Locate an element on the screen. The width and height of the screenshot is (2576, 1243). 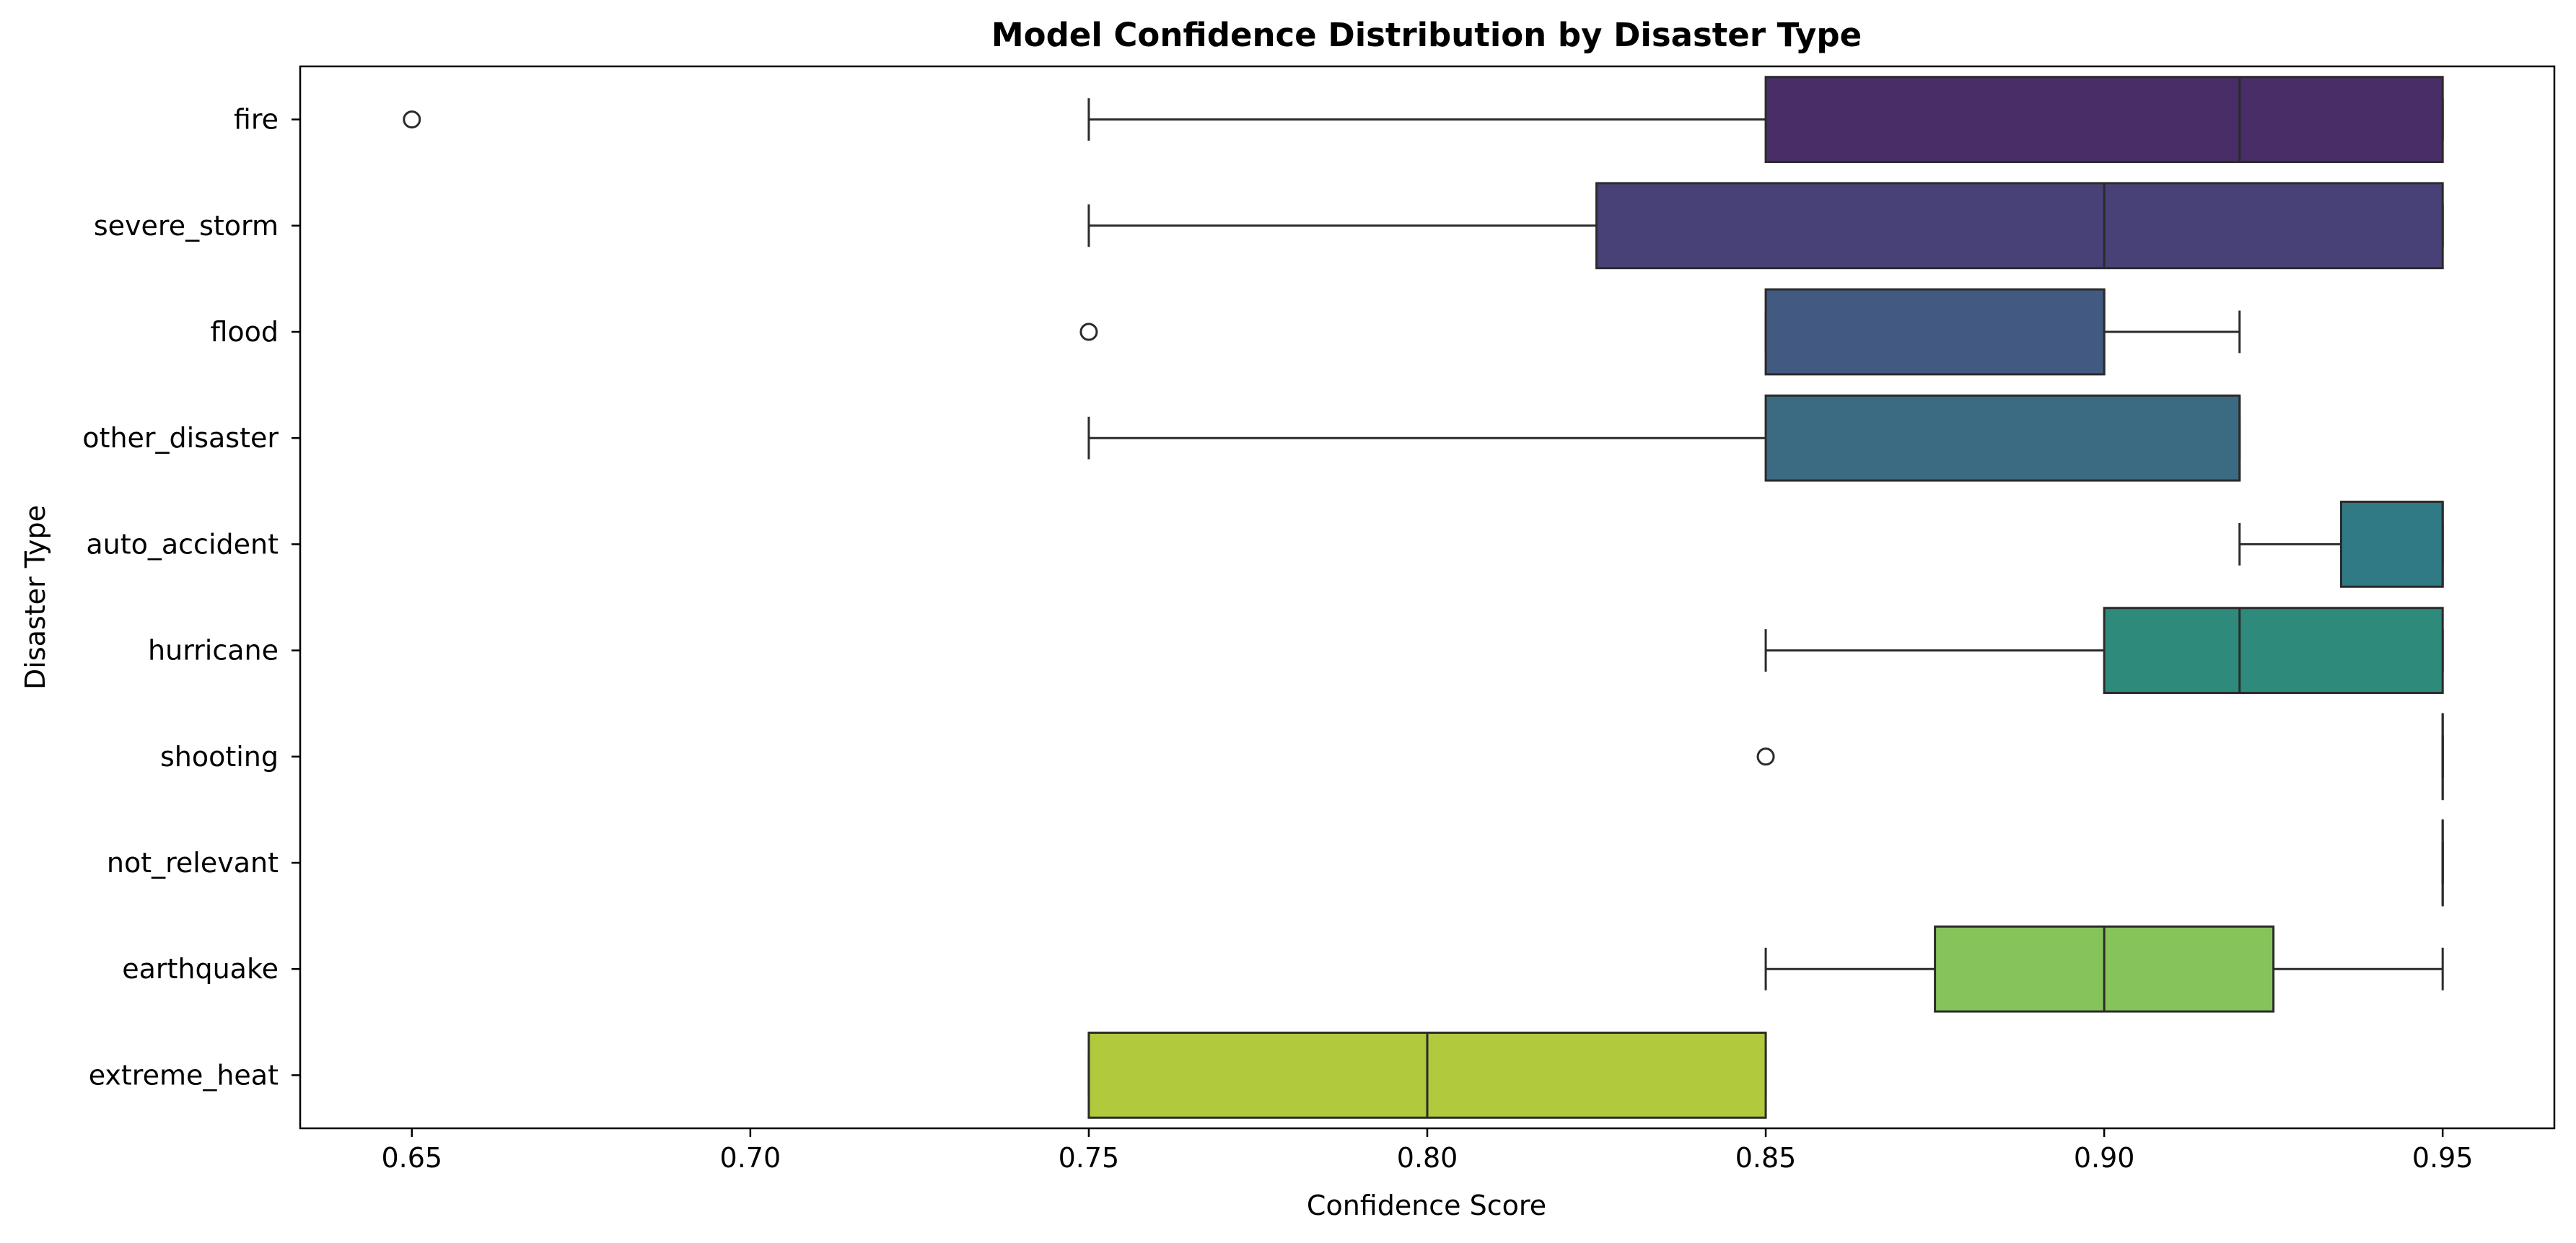
box-group-extreme_heat is located at coordinates (1427, 1075).